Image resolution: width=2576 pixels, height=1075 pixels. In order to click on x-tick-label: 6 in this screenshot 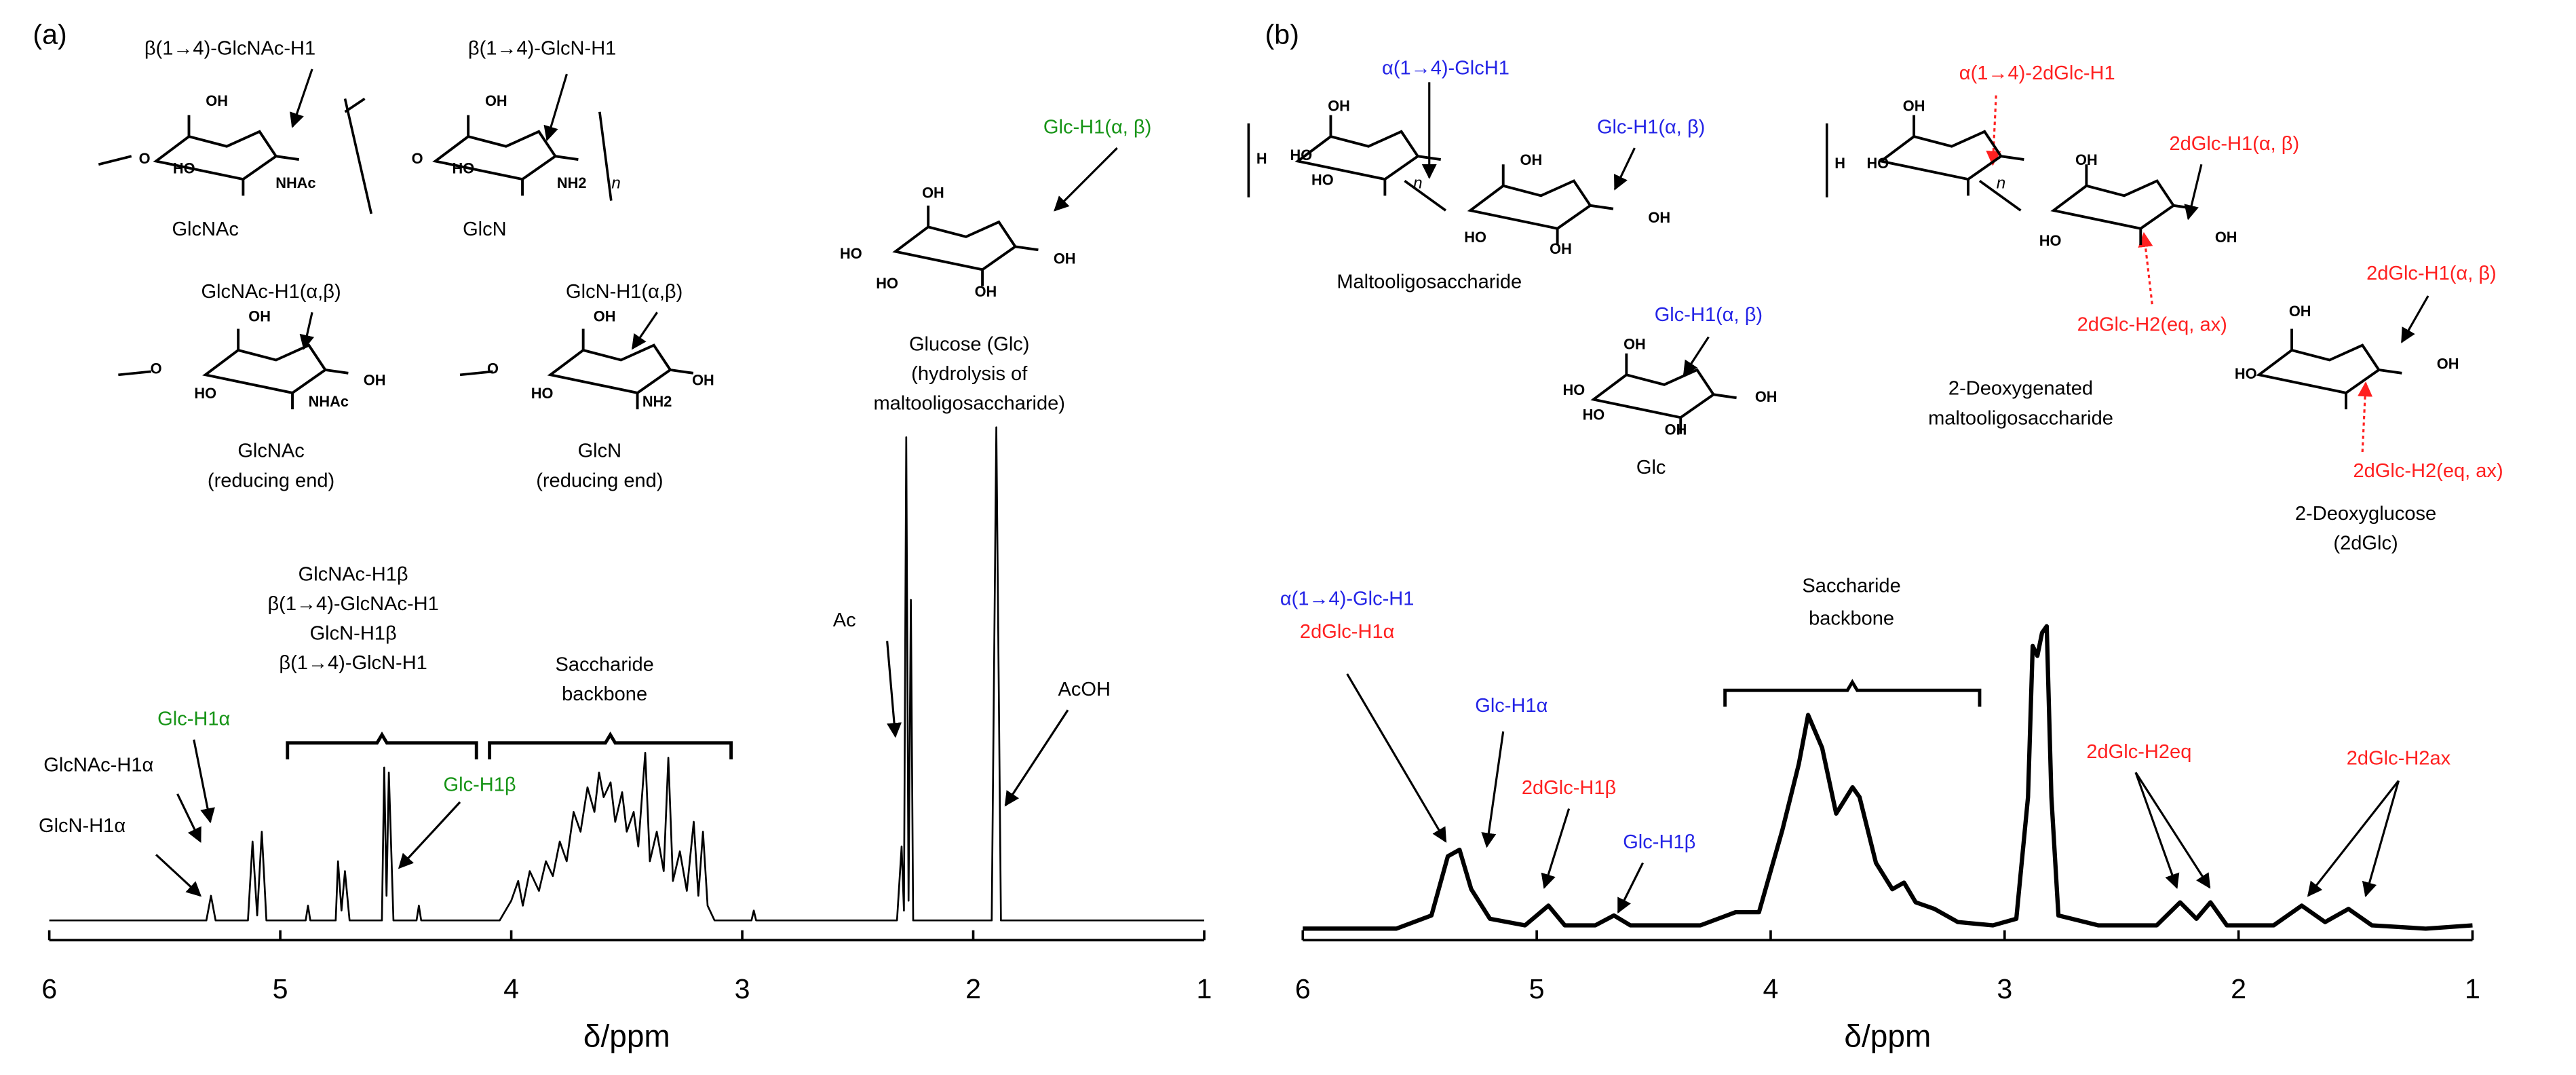, I will do `click(1303, 988)`.